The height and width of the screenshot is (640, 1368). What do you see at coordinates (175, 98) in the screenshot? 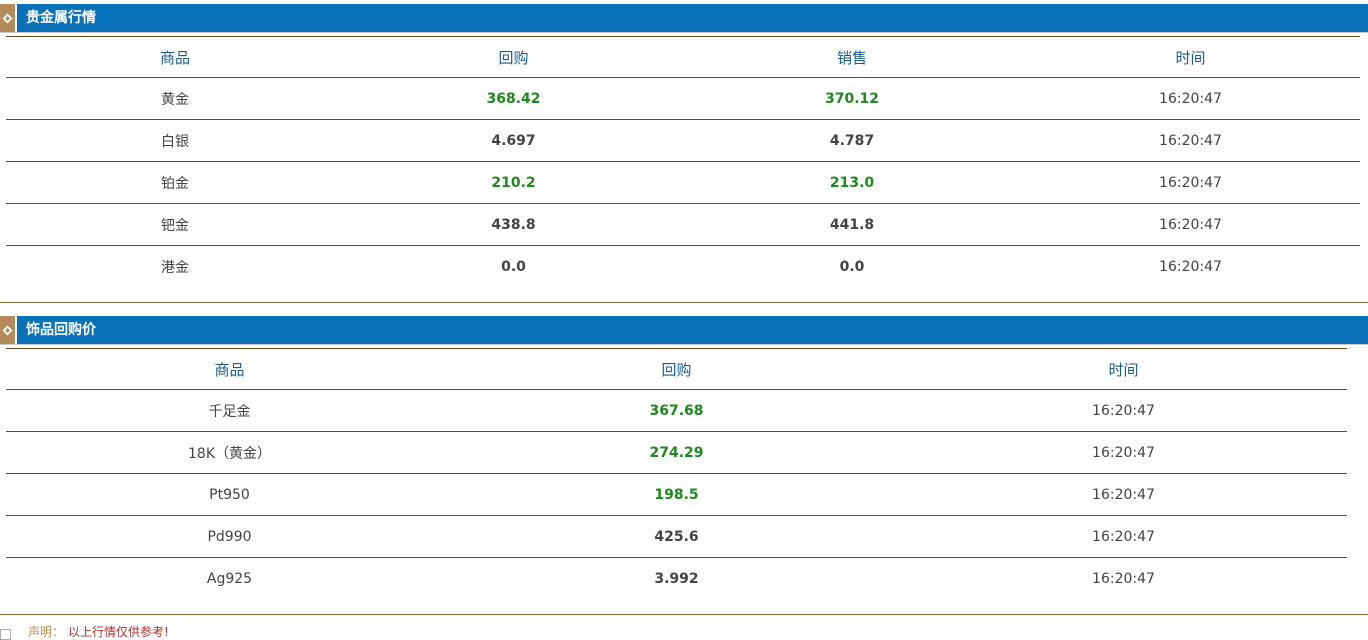
I see `product-name: 黄金` at bounding box center [175, 98].